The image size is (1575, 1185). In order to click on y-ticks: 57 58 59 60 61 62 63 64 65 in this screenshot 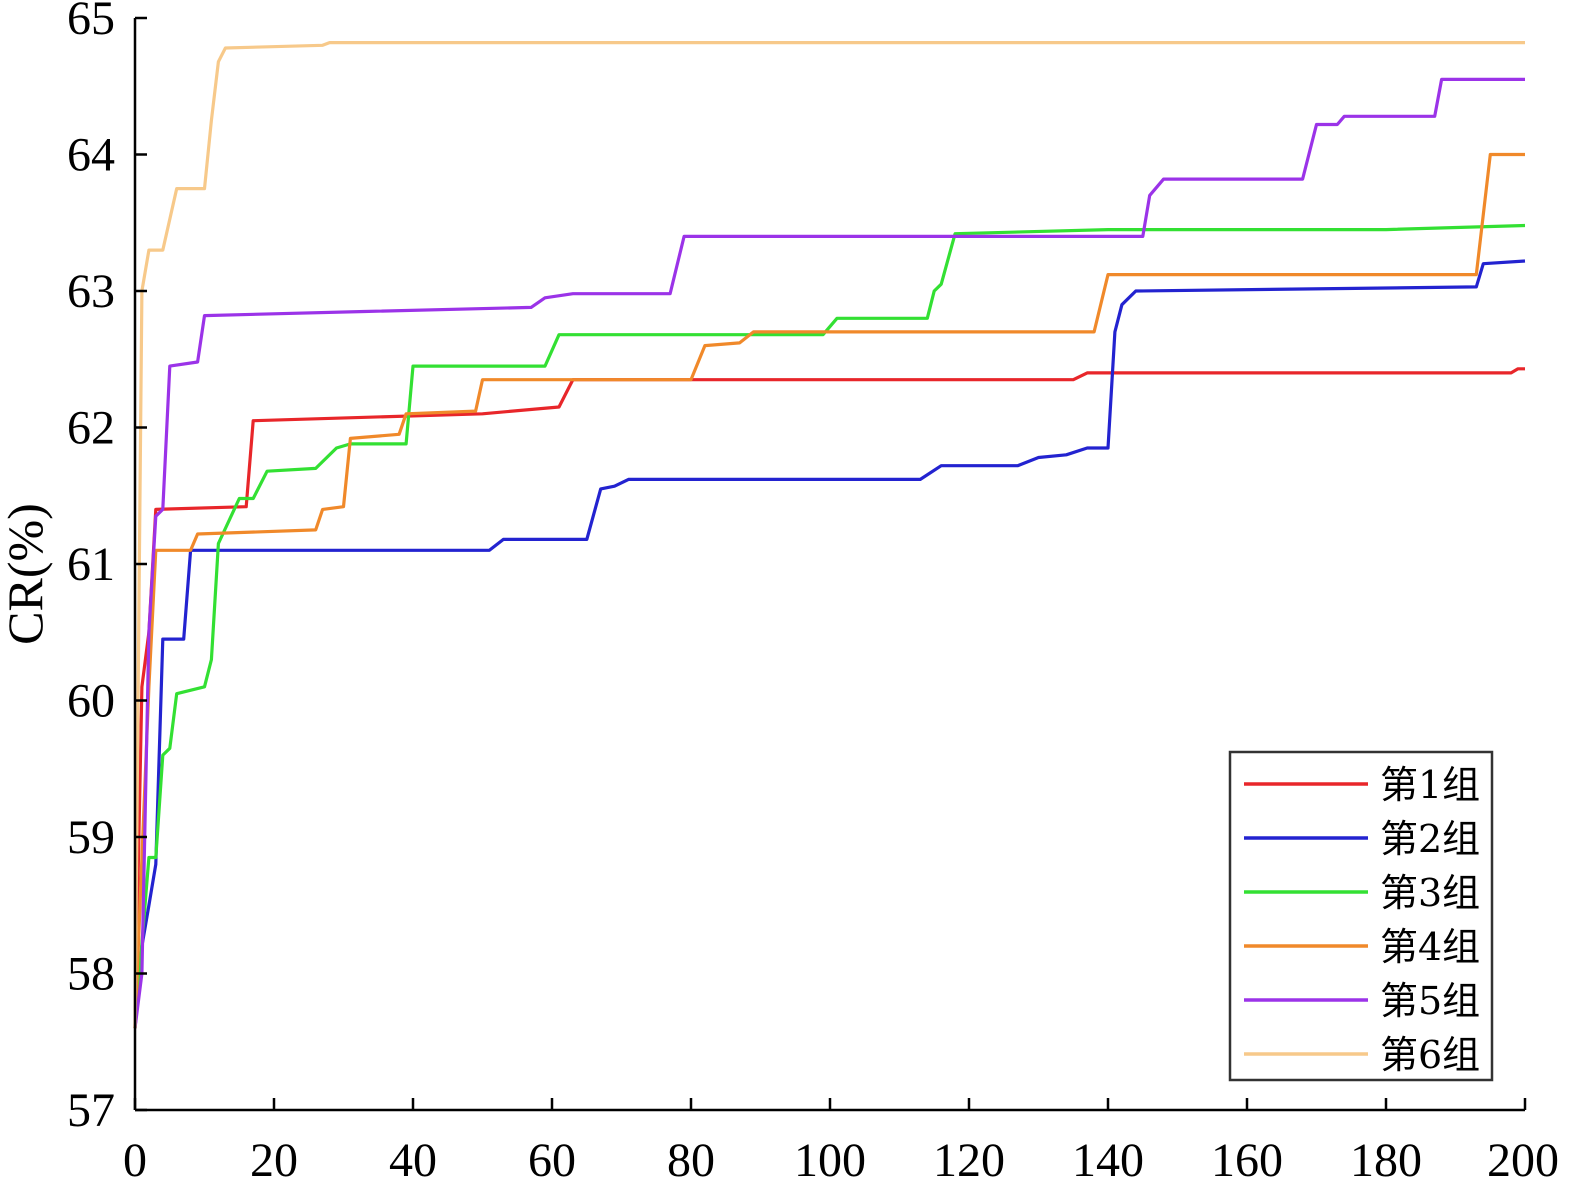, I will do `click(107, 568)`.